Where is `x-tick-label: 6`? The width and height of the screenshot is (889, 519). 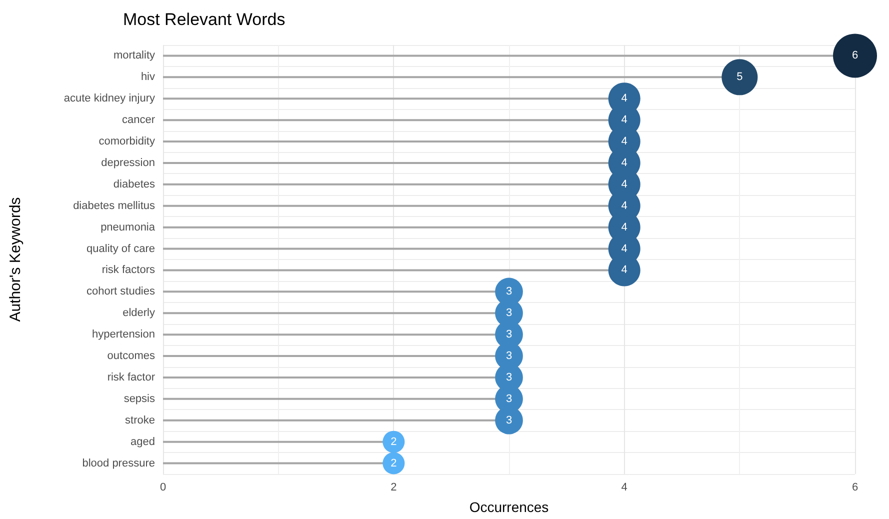 x-tick-label: 6 is located at coordinates (855, 488).